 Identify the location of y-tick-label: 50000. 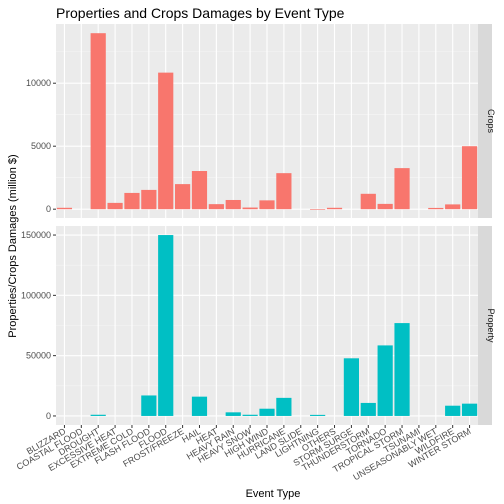
(38, 356).